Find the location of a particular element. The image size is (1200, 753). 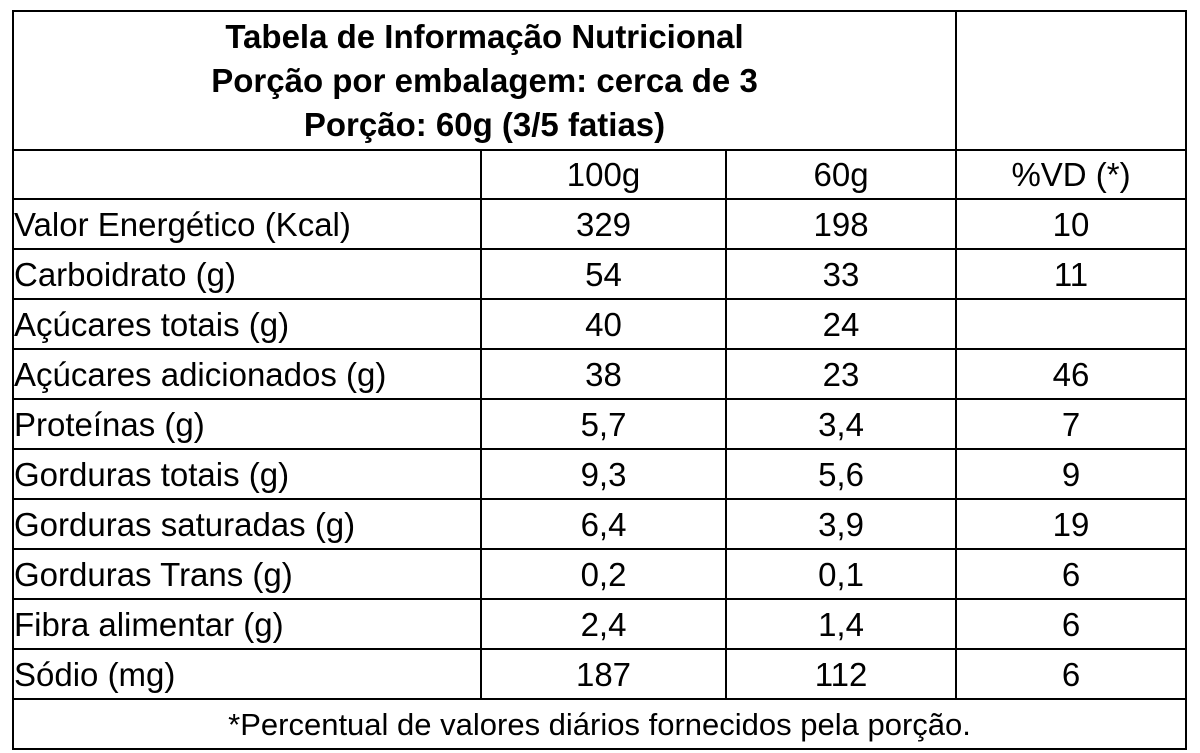

table-row: Fibra alimentar (g) 2,4 1,4 6 is located at coordinates (600, 624).